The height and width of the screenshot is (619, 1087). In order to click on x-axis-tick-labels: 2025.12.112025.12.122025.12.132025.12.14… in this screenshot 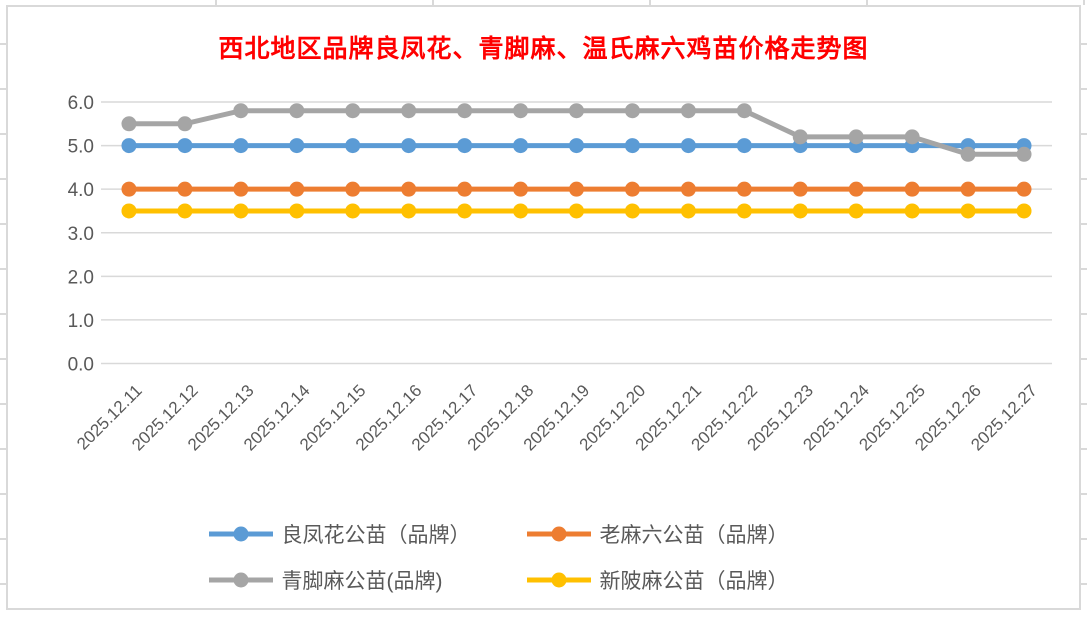, I will do `click(557, 418)`.